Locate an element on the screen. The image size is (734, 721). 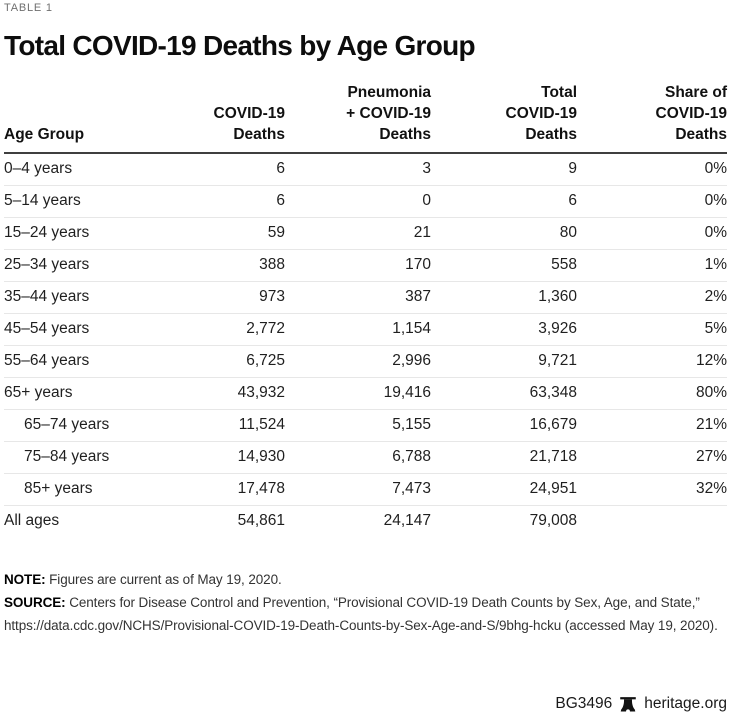
total-deaths-cell: 9 is located at coordinates (572, 168).